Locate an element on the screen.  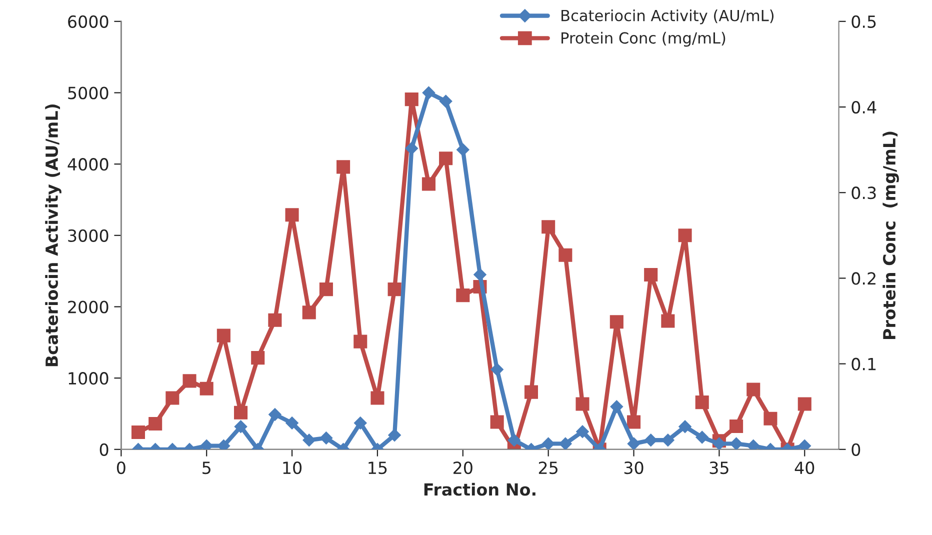
x-tick-label: 40 is located at coordinates (804, 468).